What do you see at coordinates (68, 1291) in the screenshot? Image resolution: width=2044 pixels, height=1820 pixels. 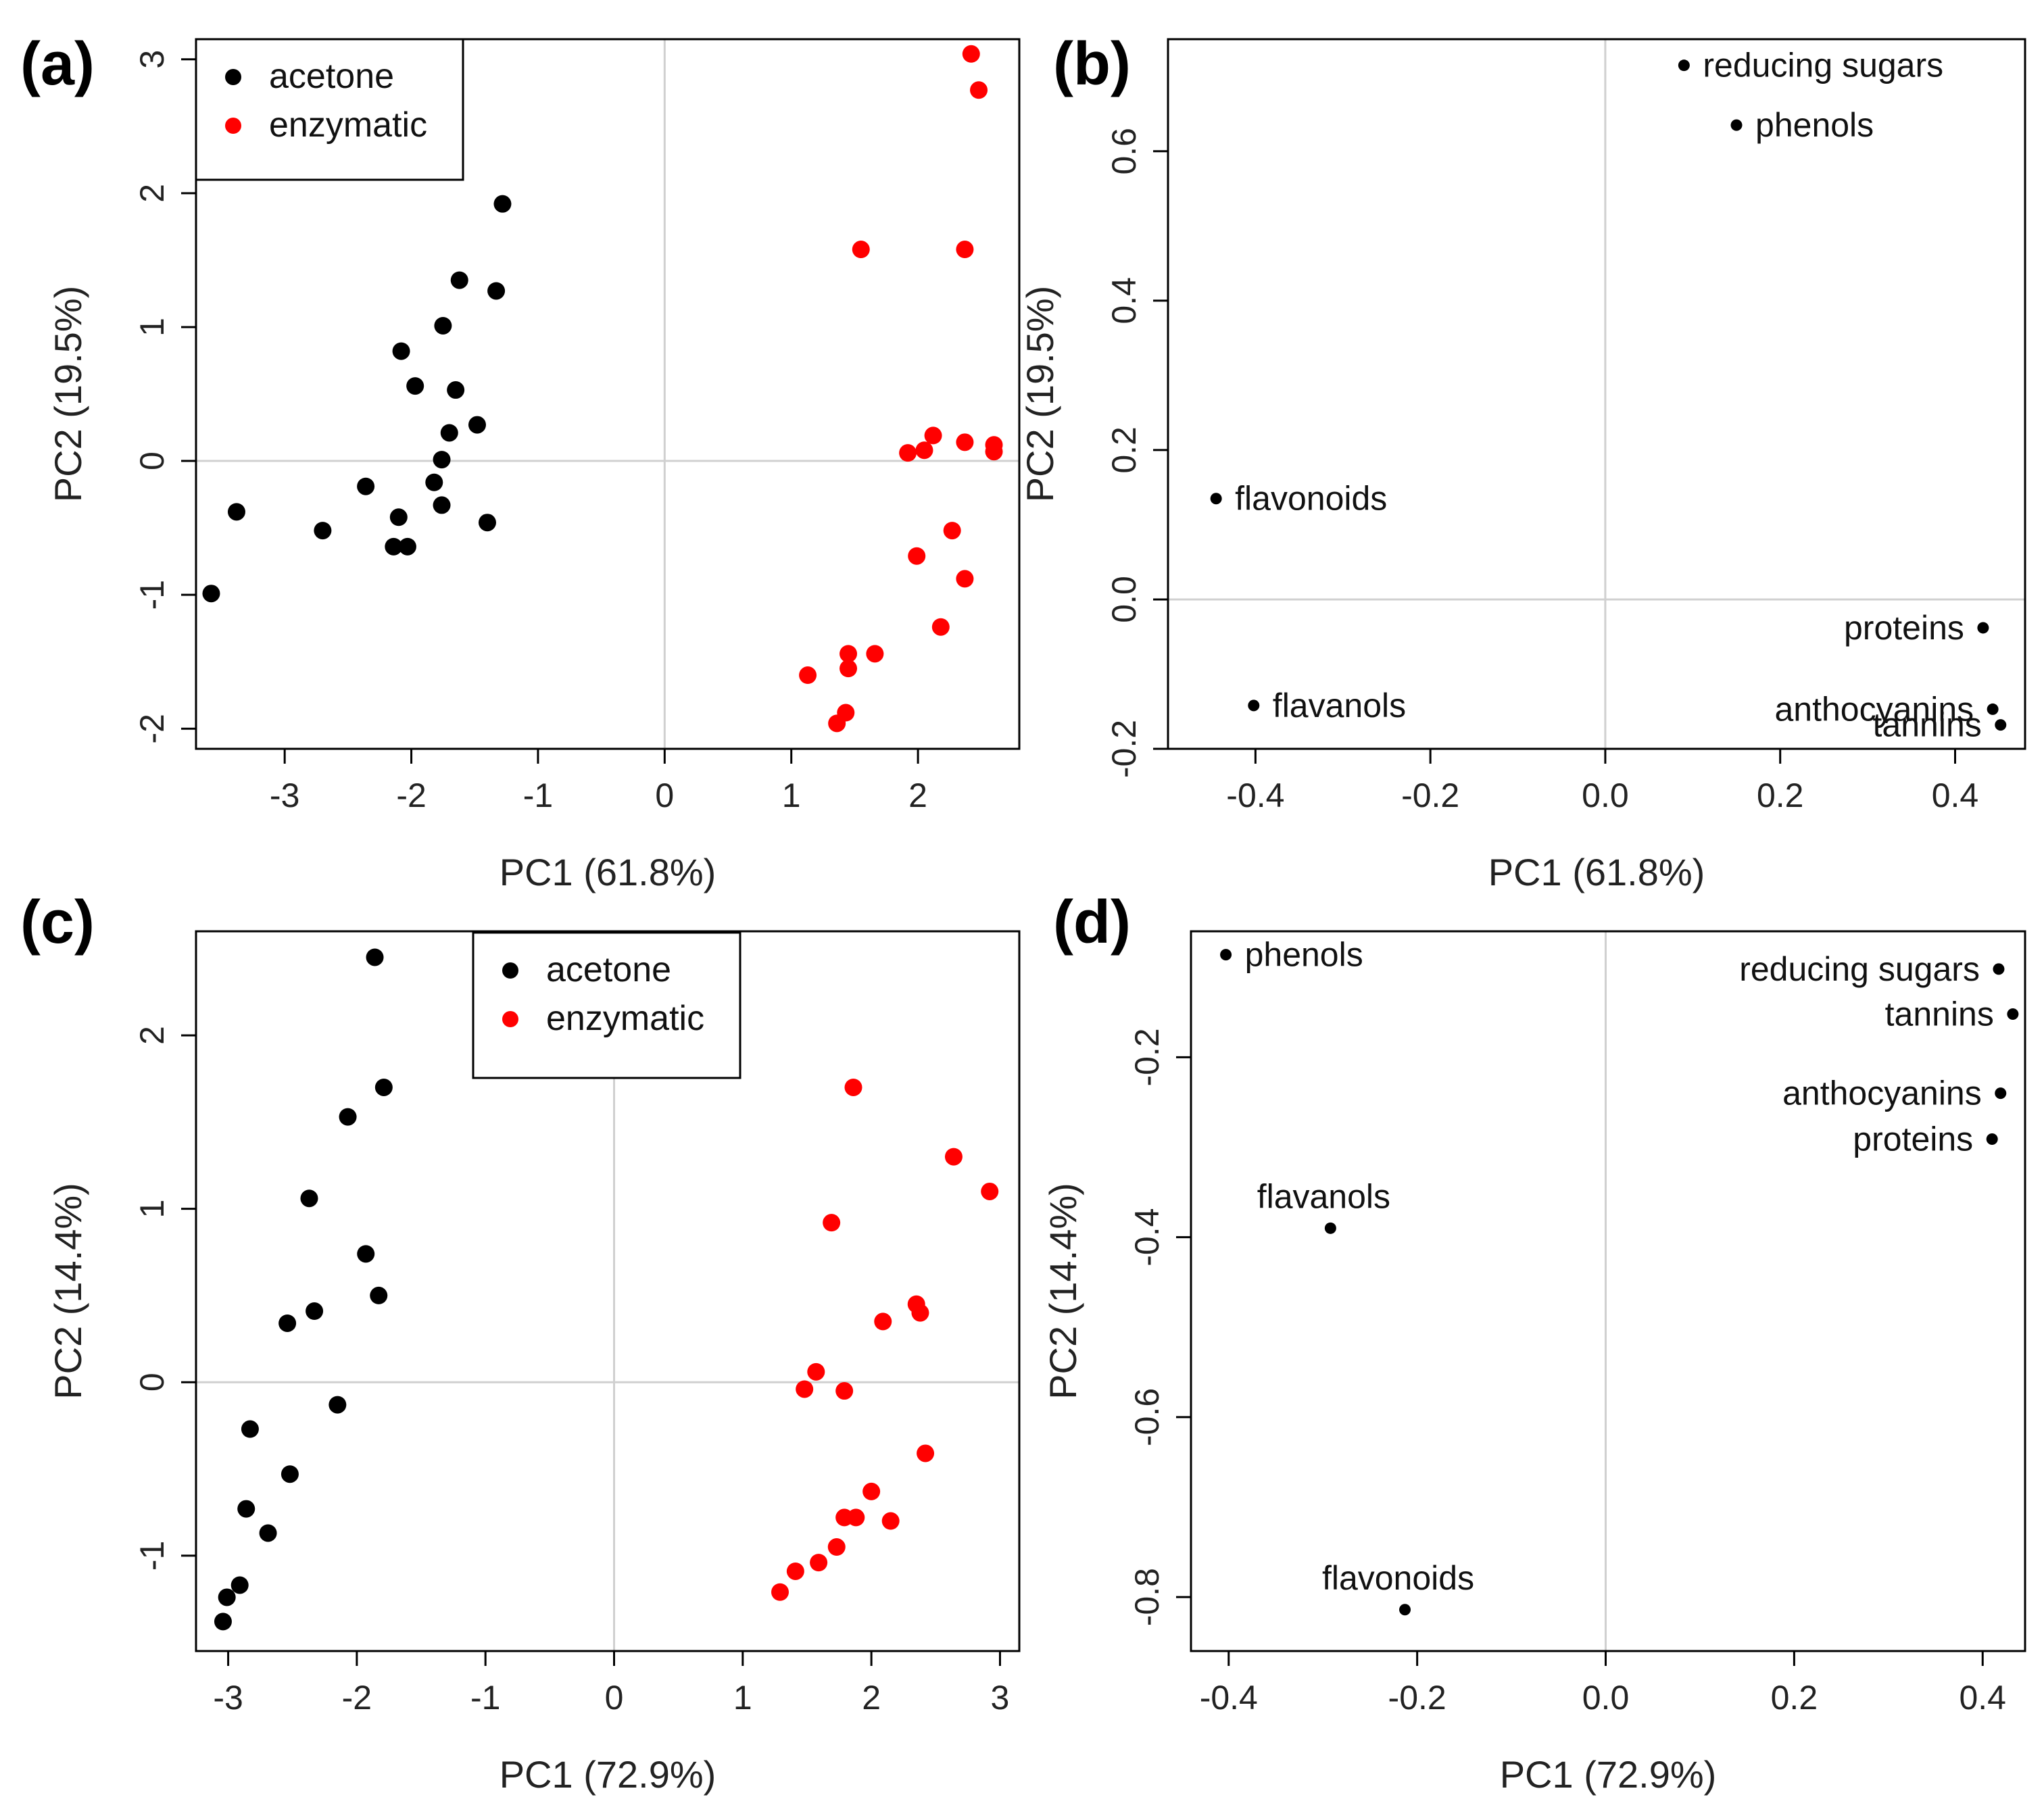 I see `y-axis-title: PC2 (14.4%)` at bounding box center [68, 1291].